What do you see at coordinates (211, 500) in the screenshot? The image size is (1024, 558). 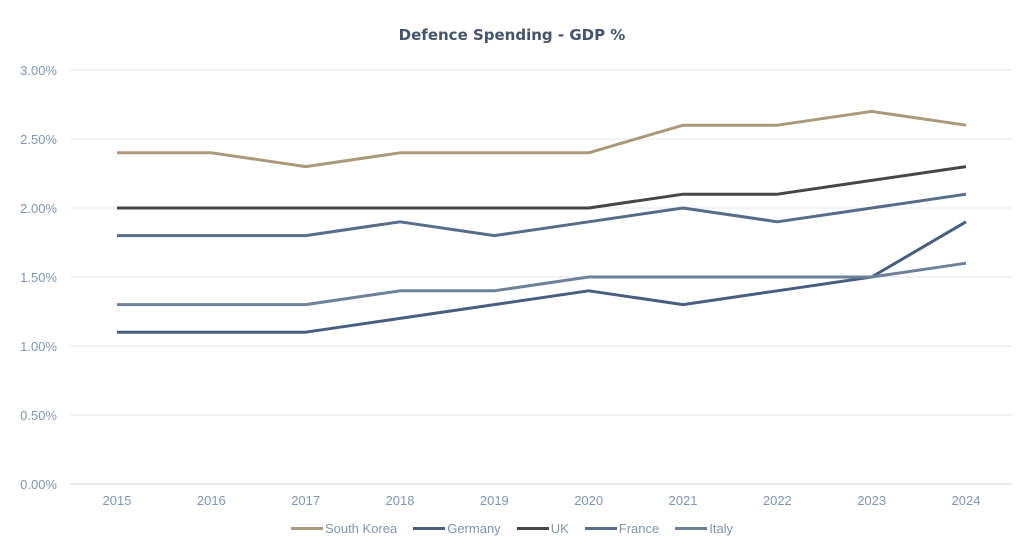 I see `x-tick-label: 2016` at bounding box center [211, 500].